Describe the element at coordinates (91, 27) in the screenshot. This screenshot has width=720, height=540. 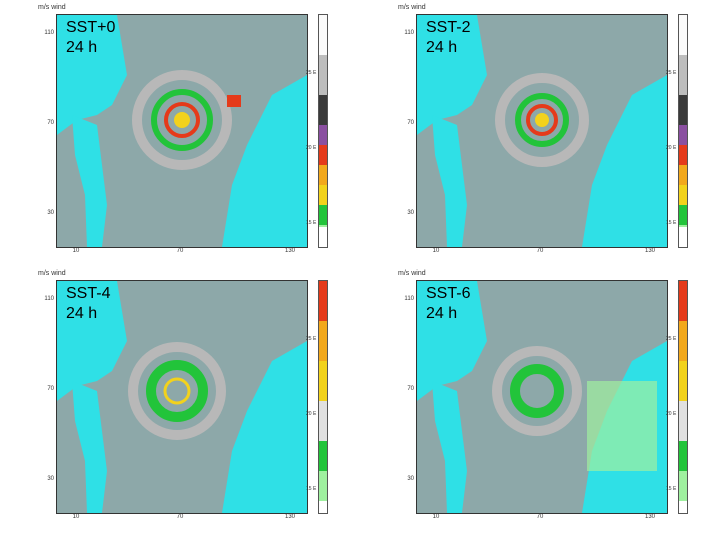
I see `panel-label: SST+0` at that location.